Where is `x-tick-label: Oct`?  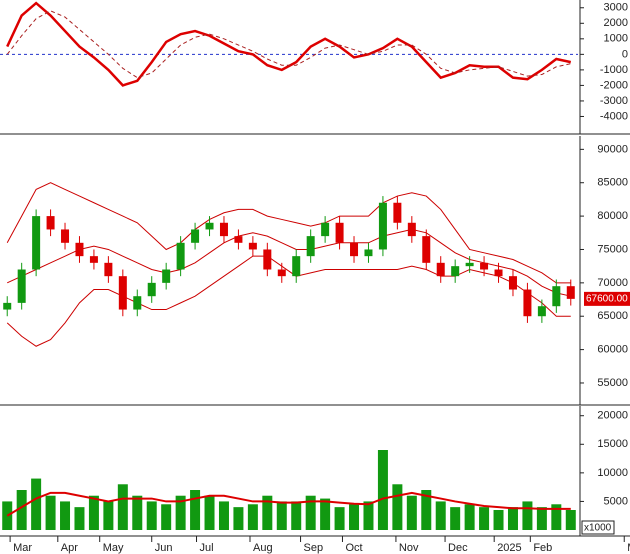
x-tick-label: Oct is located at coordinates (353, 548).